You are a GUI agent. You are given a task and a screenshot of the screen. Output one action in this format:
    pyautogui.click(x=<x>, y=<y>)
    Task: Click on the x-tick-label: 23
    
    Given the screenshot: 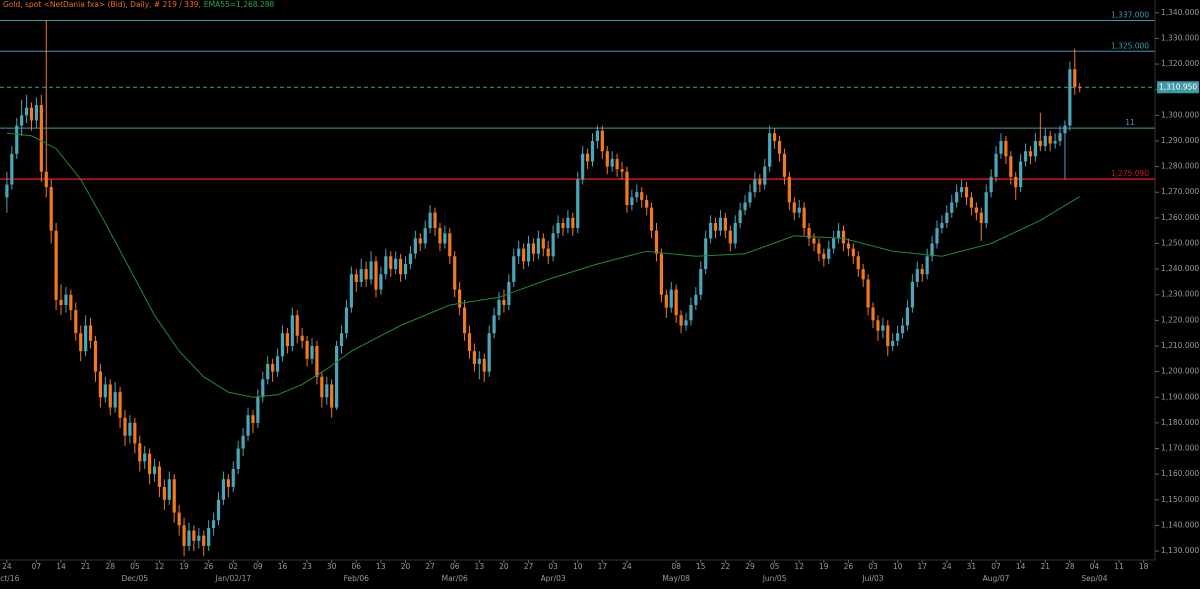 What is the action you would take?
    pyautogui.click(x=307, y=566)
    